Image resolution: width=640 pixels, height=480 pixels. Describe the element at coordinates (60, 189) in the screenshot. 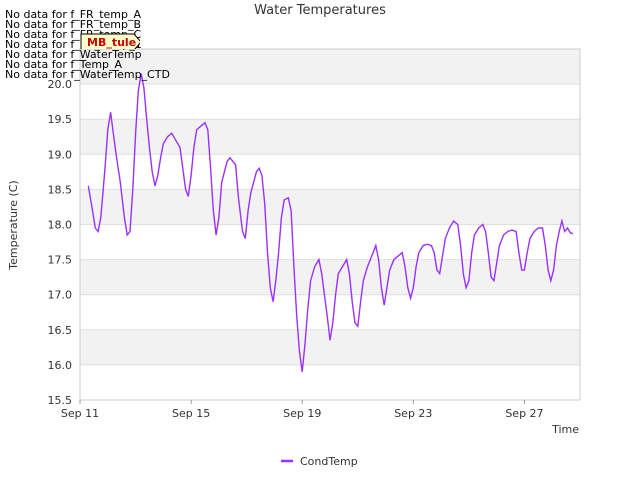

I see `y-tick-label: 18.5` at that location.